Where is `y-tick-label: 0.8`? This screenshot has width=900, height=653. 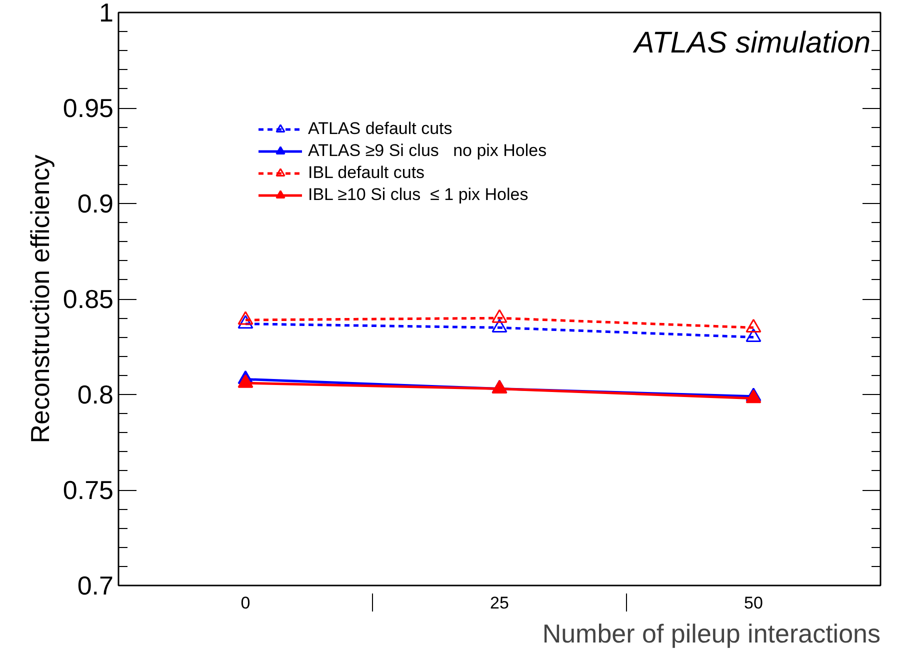 y-tick-label: 0.8 is located at coordinates (95, 395).